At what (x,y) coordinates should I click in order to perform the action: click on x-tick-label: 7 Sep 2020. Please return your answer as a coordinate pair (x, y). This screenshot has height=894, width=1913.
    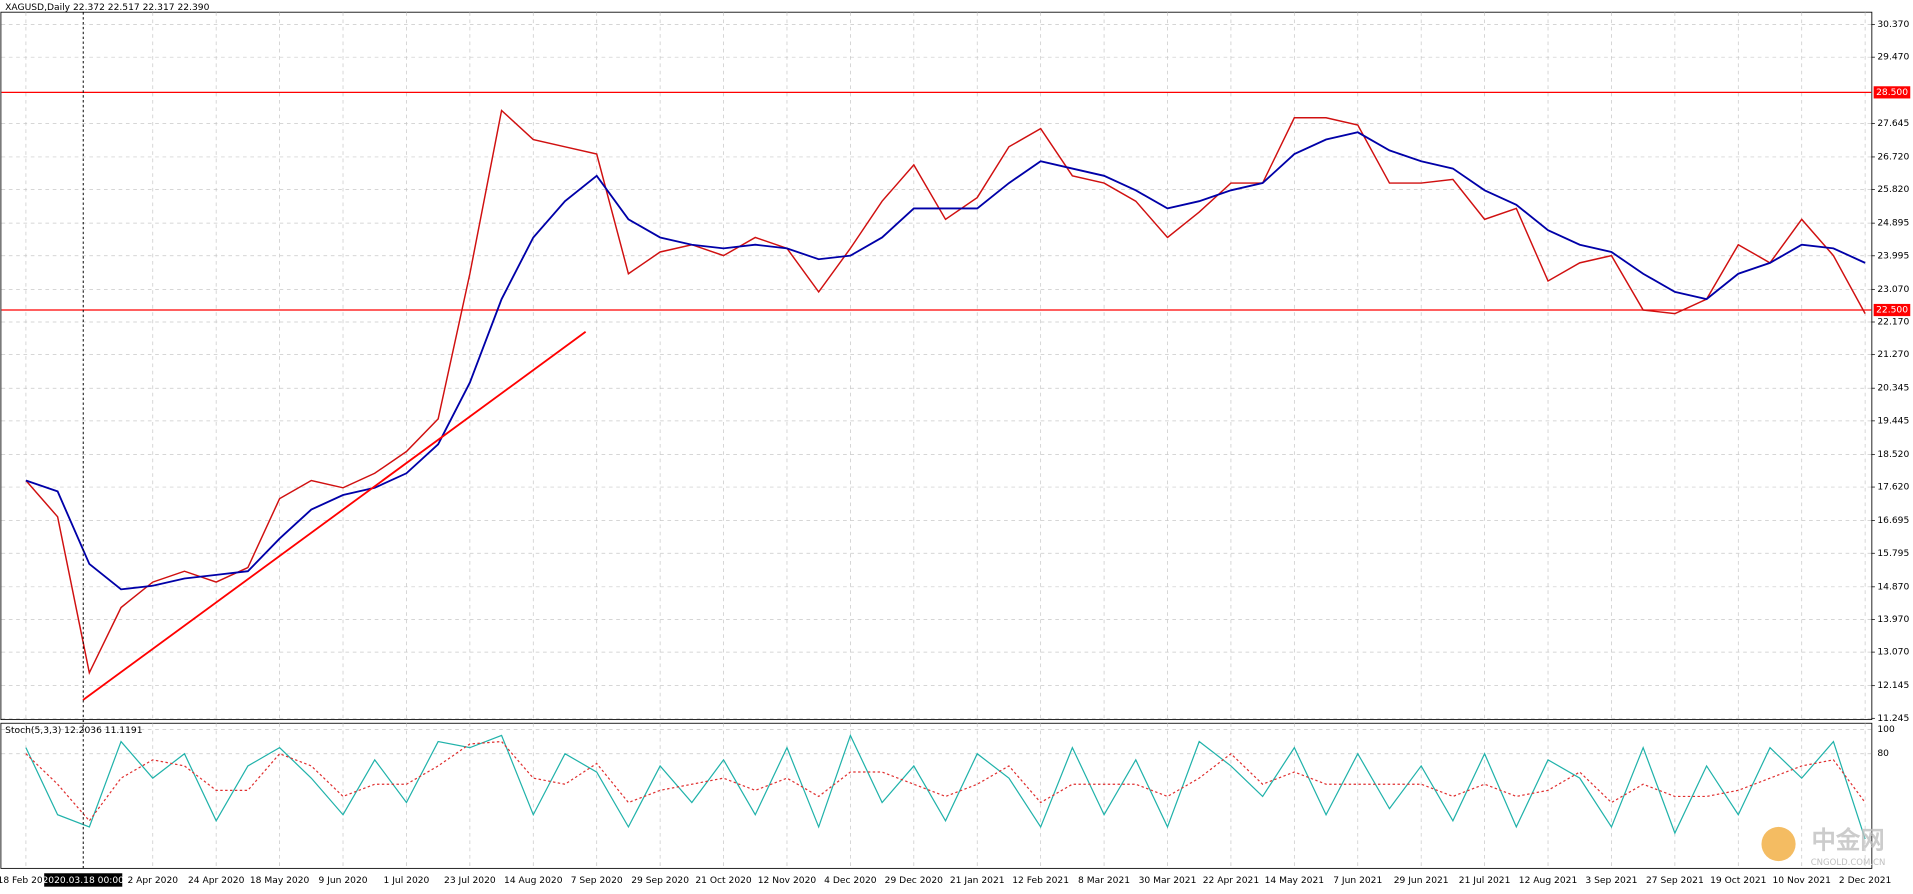
    Looking at the image, I should click on (597, 881).